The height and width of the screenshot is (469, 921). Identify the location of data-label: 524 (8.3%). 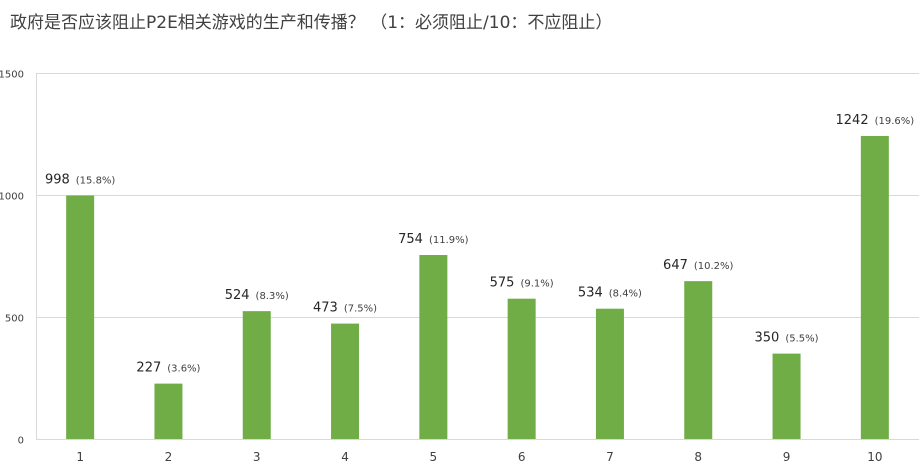
(257, 295).